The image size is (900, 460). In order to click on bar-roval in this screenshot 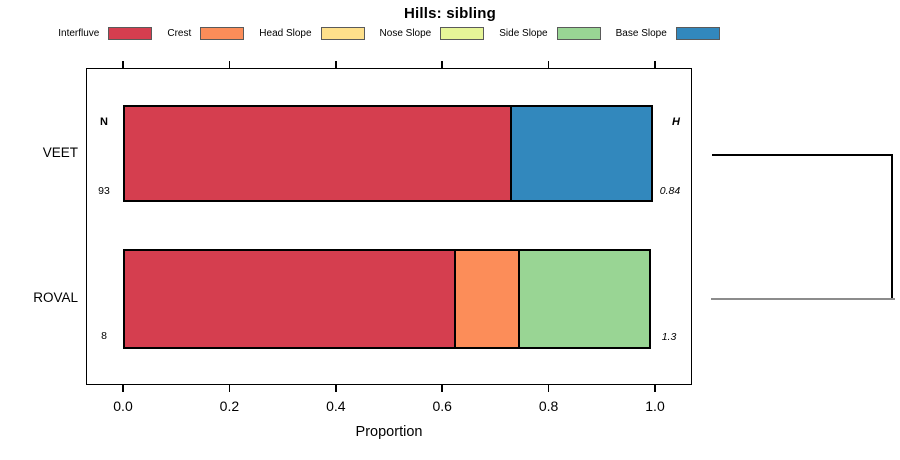, I will do `click(389, 299)`.